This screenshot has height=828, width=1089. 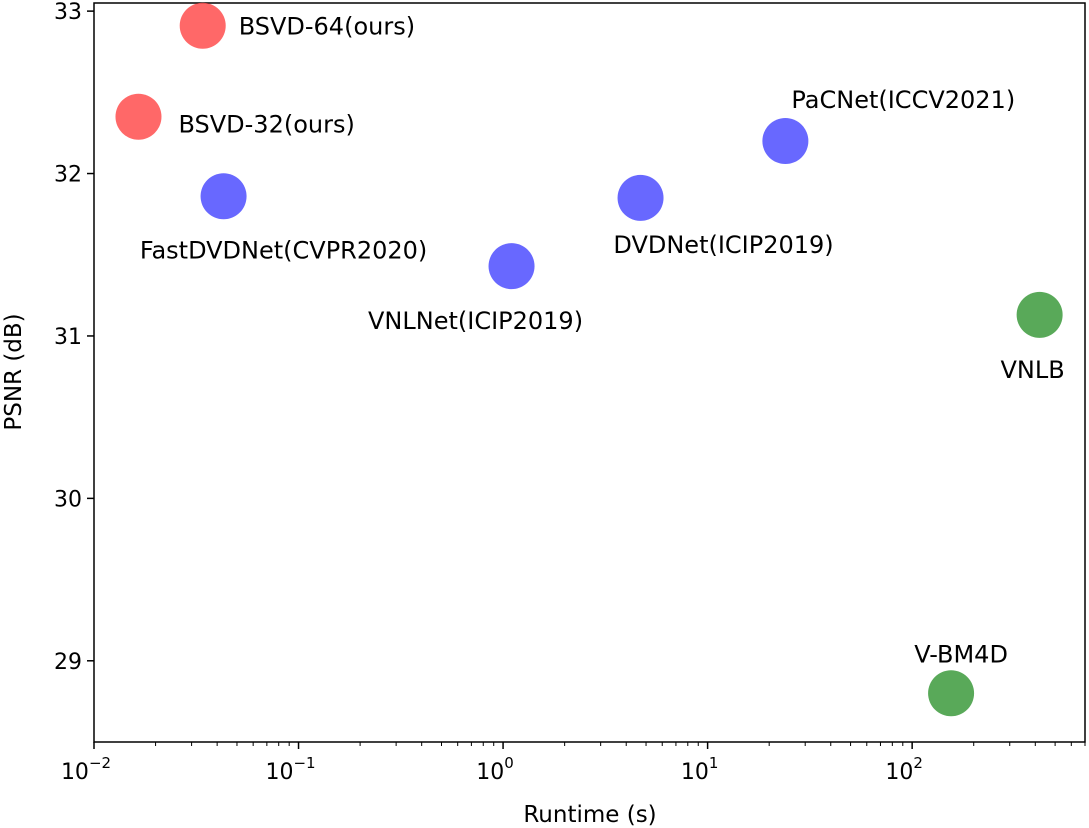 I want to click on x-tick-exponent: 0, so click(x=509, y=763).